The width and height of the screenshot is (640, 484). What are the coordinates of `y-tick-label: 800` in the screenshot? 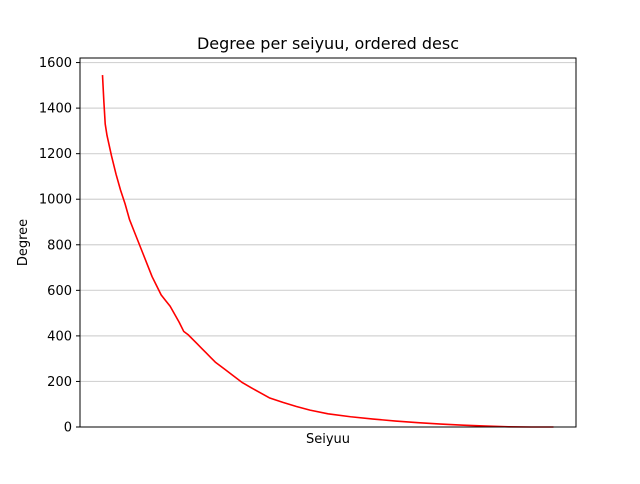 It's located at (59, 245).